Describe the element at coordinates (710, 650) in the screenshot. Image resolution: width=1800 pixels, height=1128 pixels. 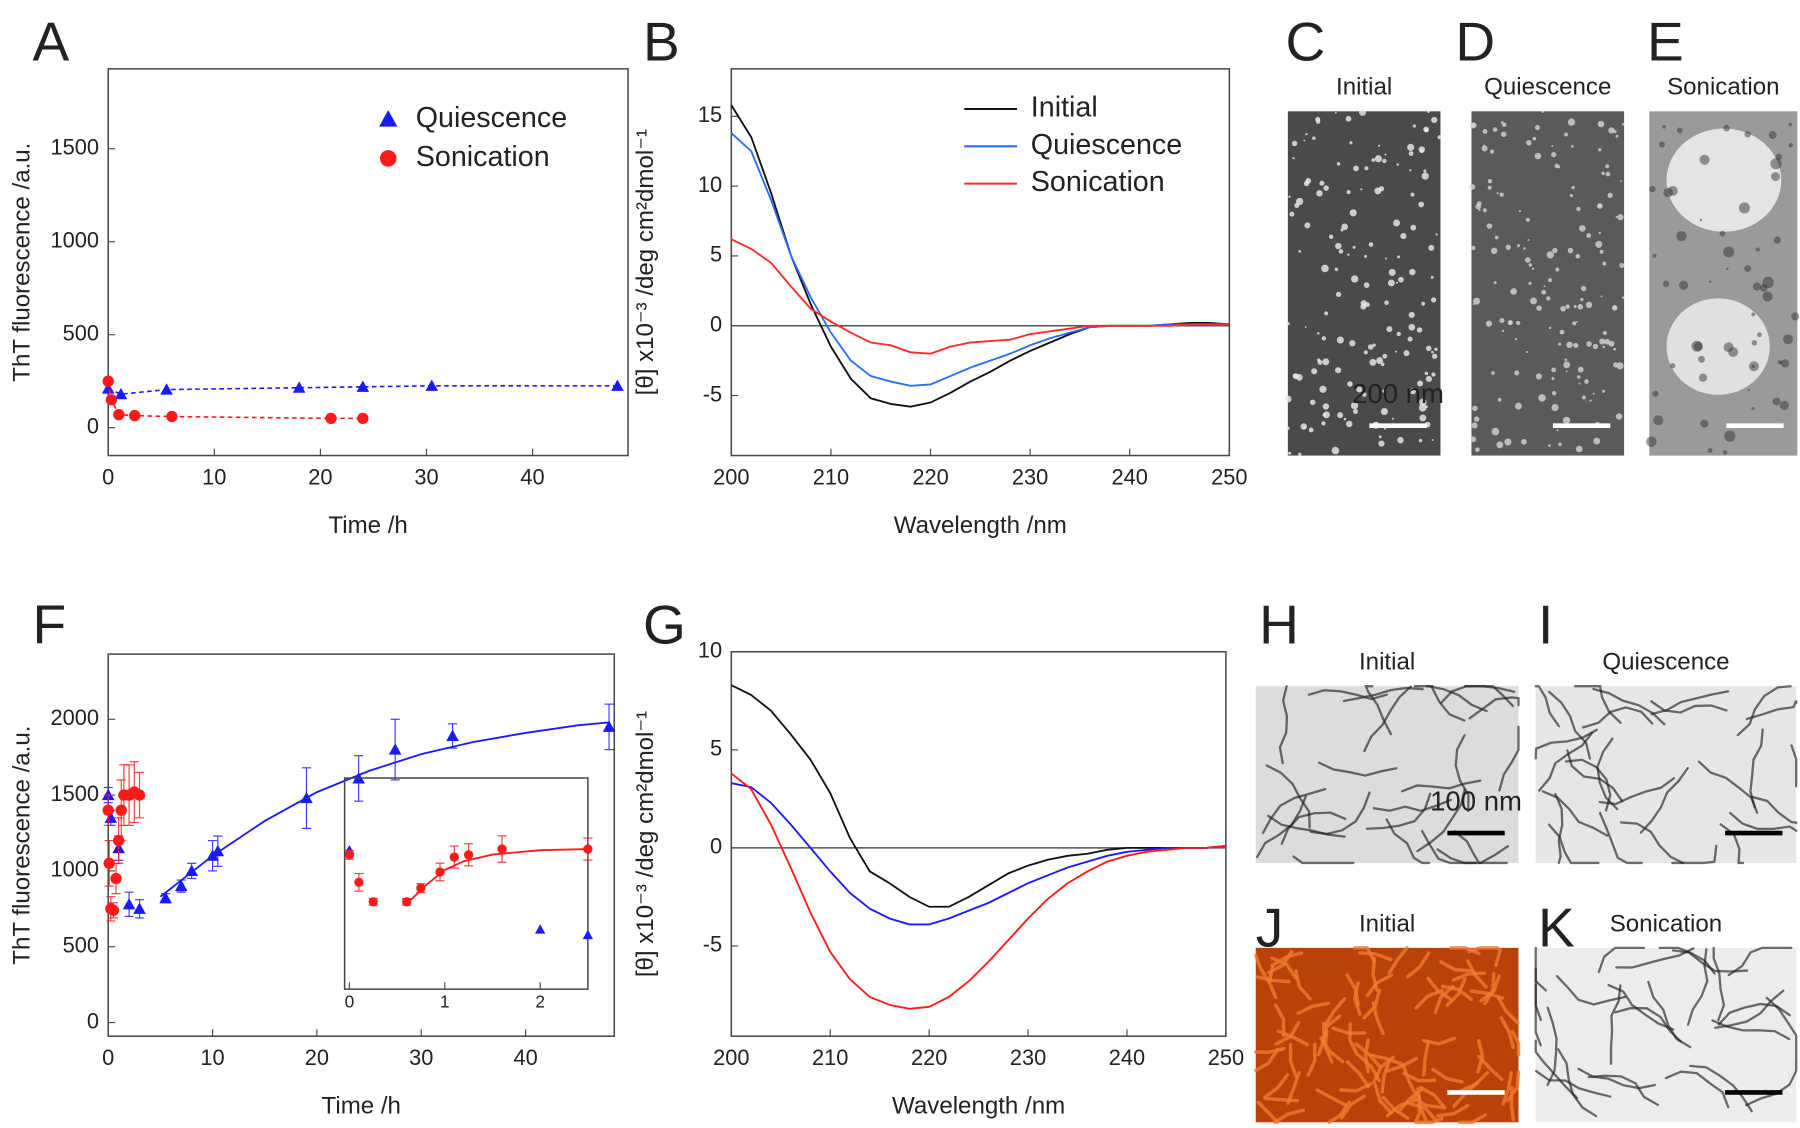
I see `y-tick-label: 10` at that location.